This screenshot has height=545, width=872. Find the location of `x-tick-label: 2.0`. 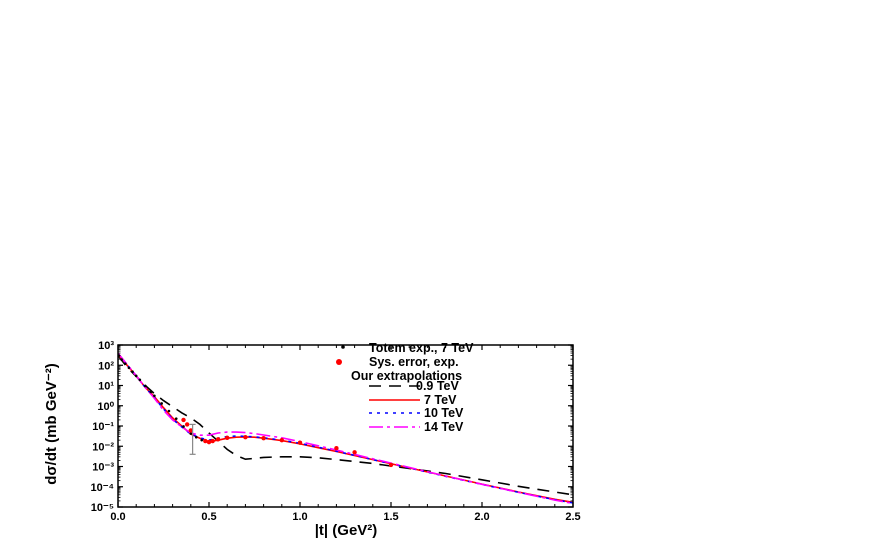

x-tick-label: 2.0 is located at coordinates (481, 517).